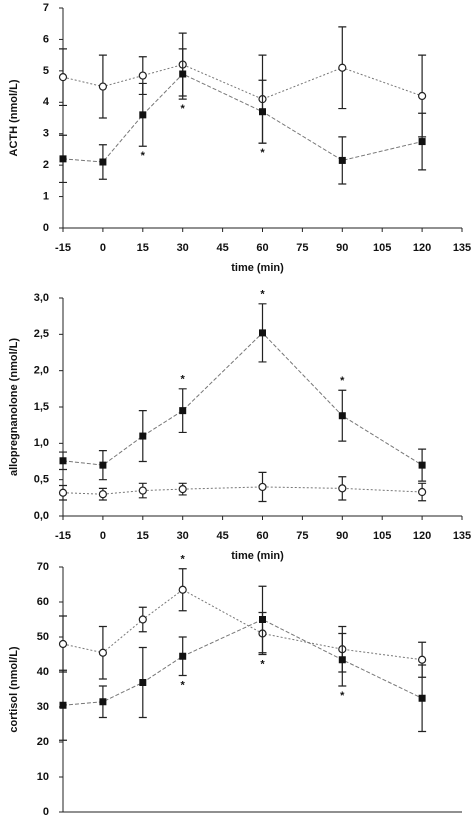  What do you see at coordinates (43, 777) in the screenshot?
I see `y-tick-label: 10` at bounding box center [43, 777].